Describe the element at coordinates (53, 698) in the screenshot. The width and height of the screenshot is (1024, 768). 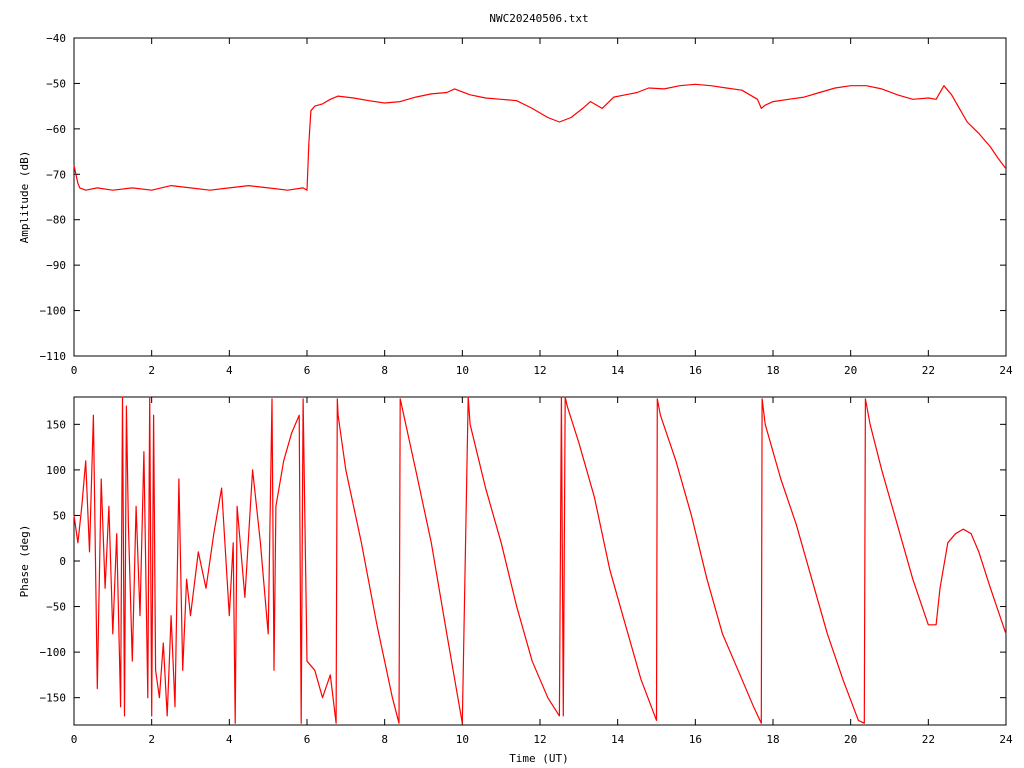
I see `phase-y-tick-label: −150` at that location.